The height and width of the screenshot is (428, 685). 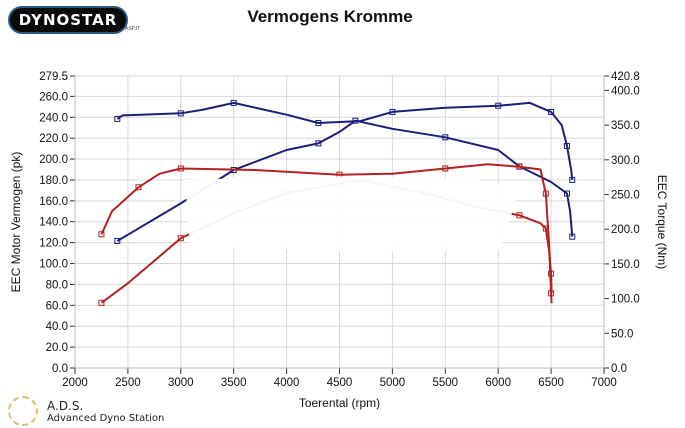 I want to click on y2-tick-label: 300.0, so click(x=625, y=161).